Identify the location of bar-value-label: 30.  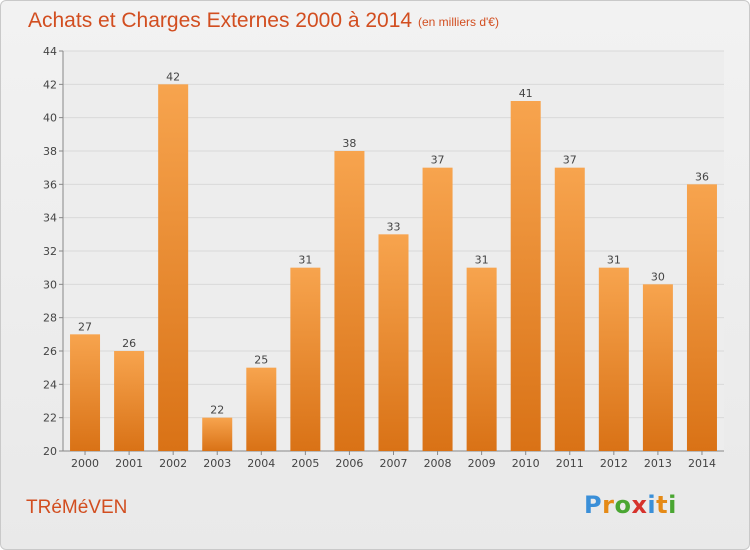
(658, 276).